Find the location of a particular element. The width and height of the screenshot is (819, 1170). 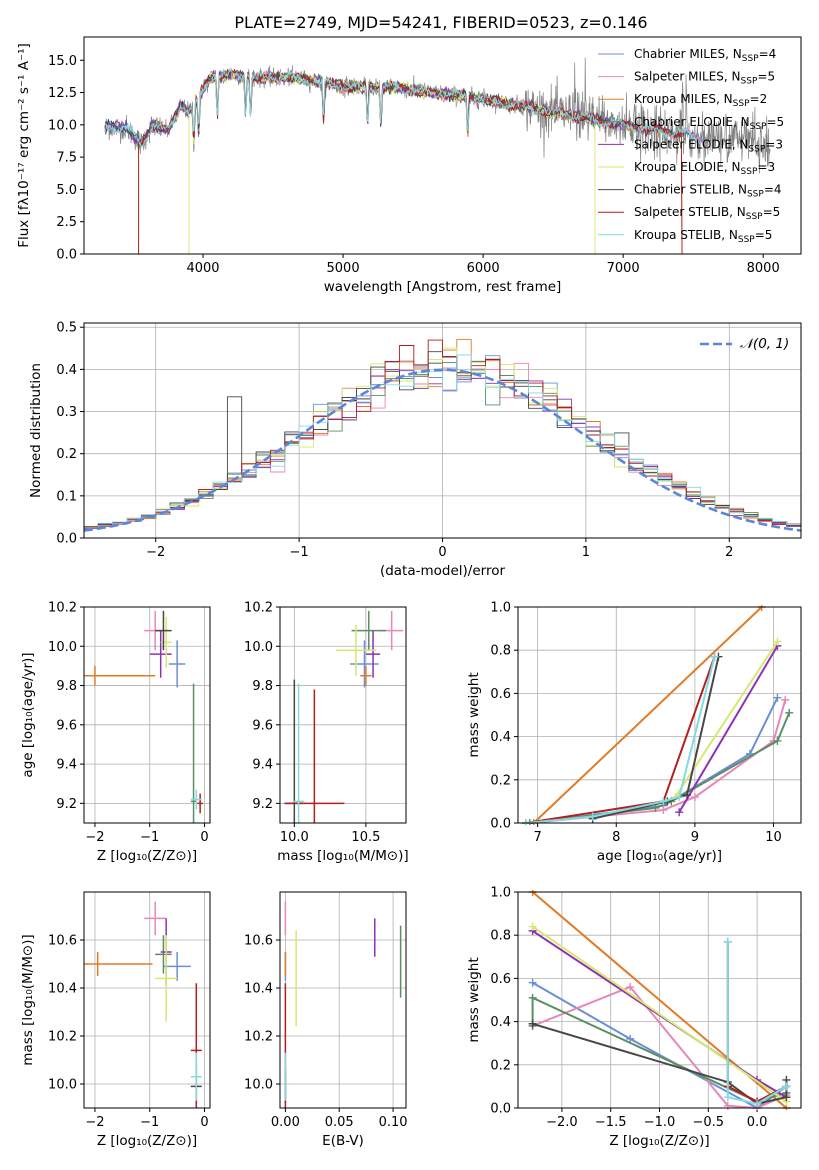

scatter-plot-area is located at coordinates (143, 1004).